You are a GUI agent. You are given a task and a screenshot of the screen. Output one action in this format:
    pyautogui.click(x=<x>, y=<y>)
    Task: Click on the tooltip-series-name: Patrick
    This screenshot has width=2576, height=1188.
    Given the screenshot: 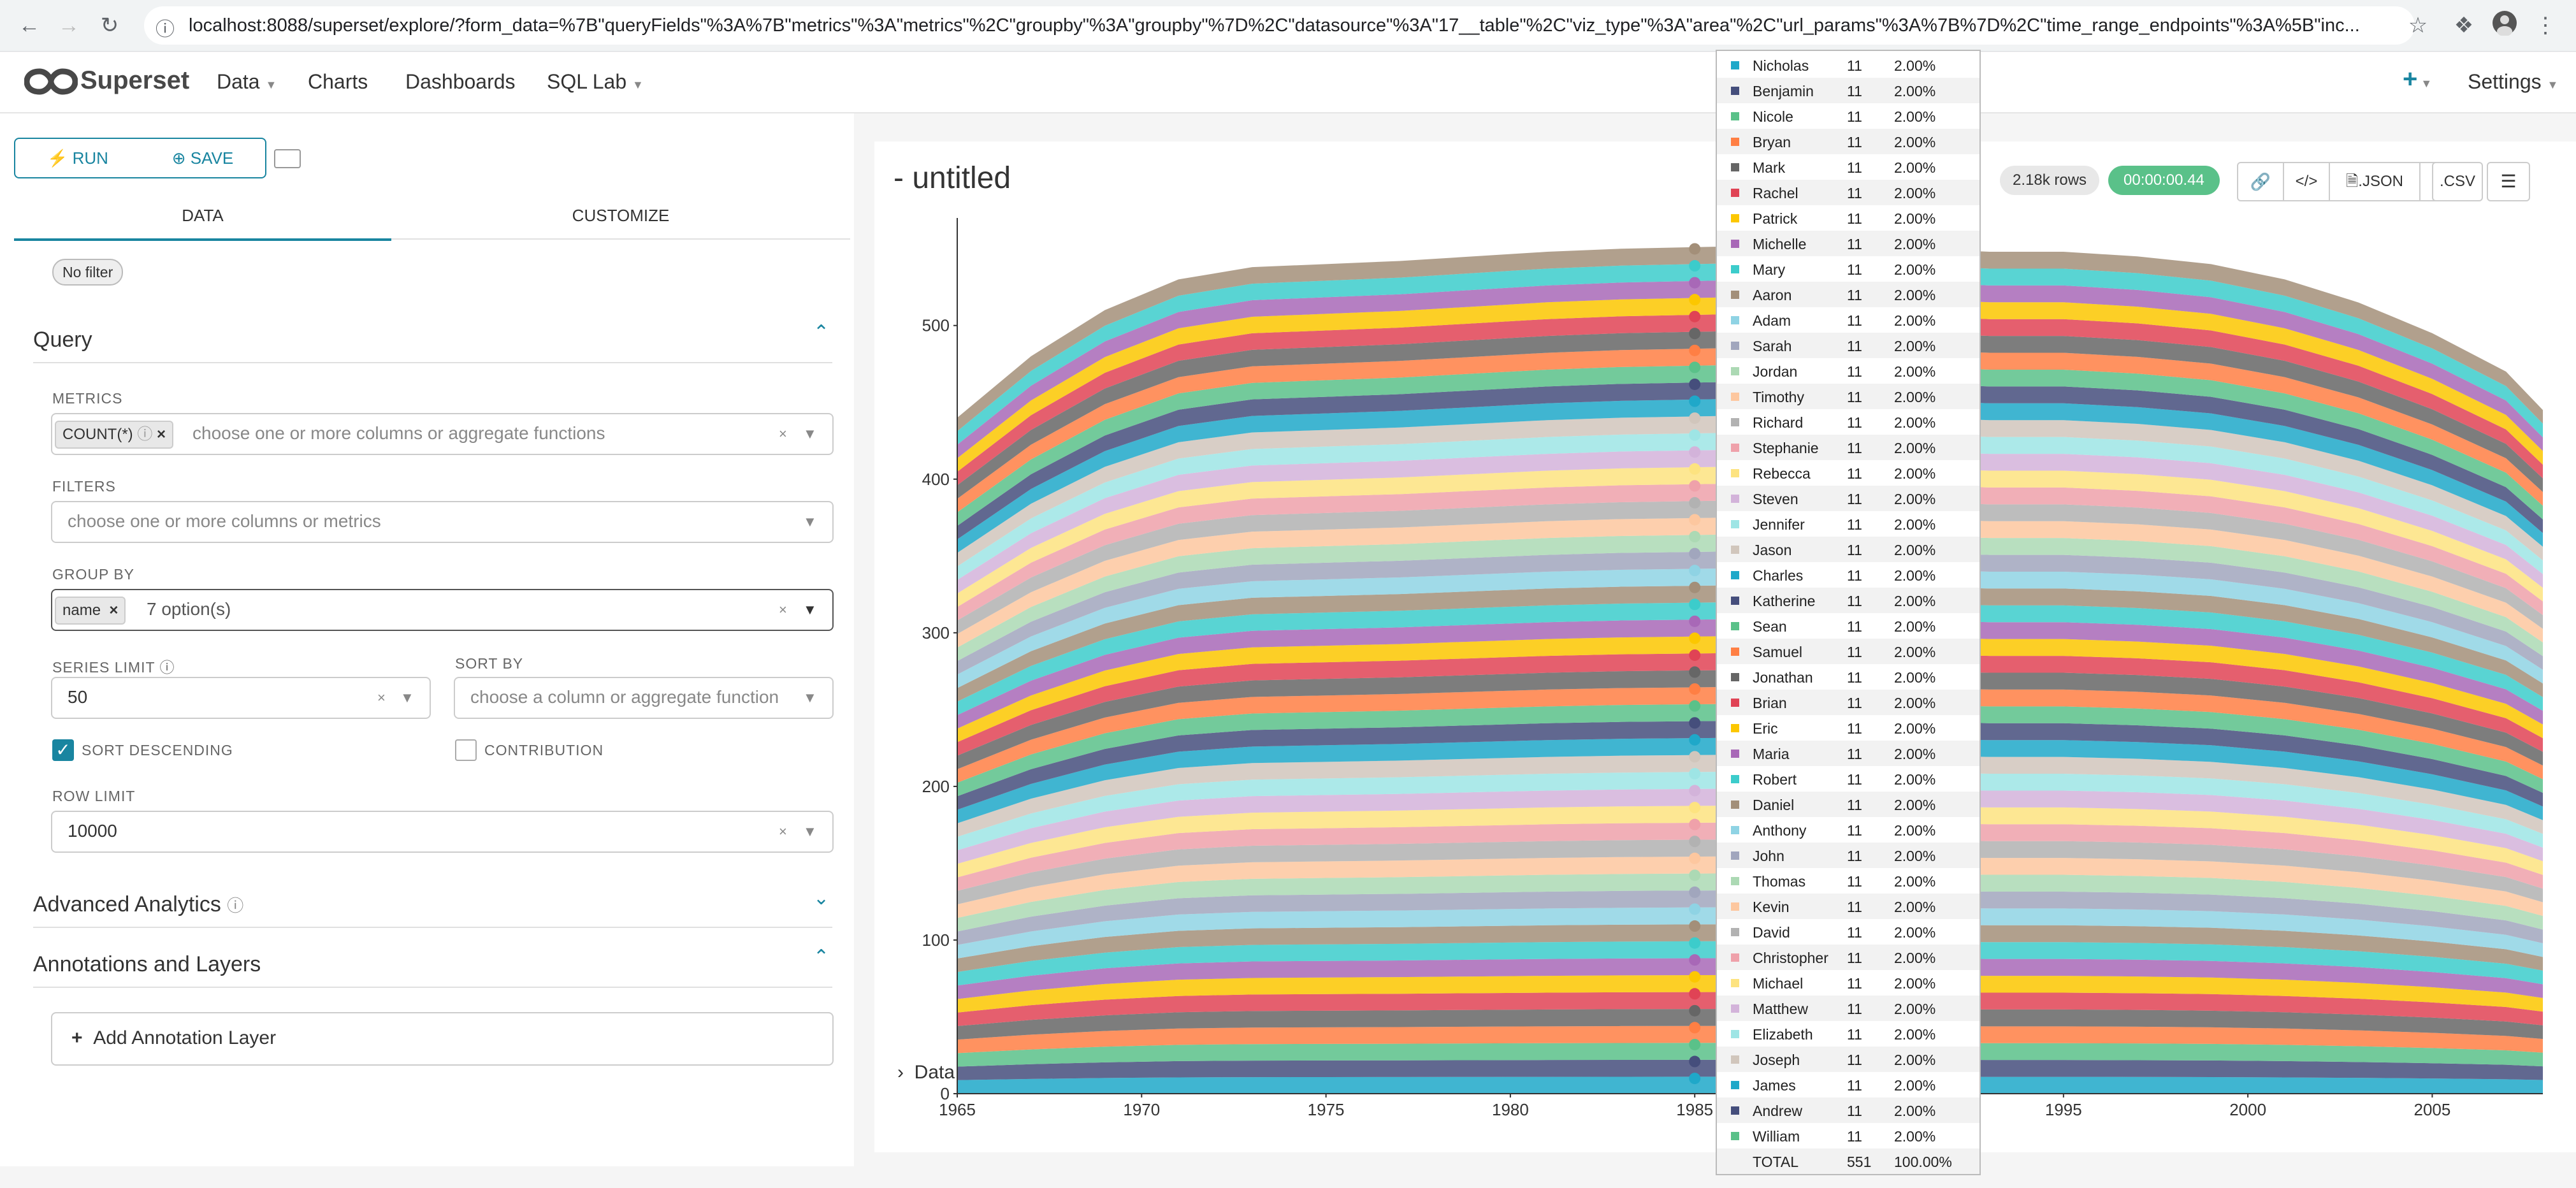 What is the action you would take?
    pyautogui.click(x=1775, y=218)
    